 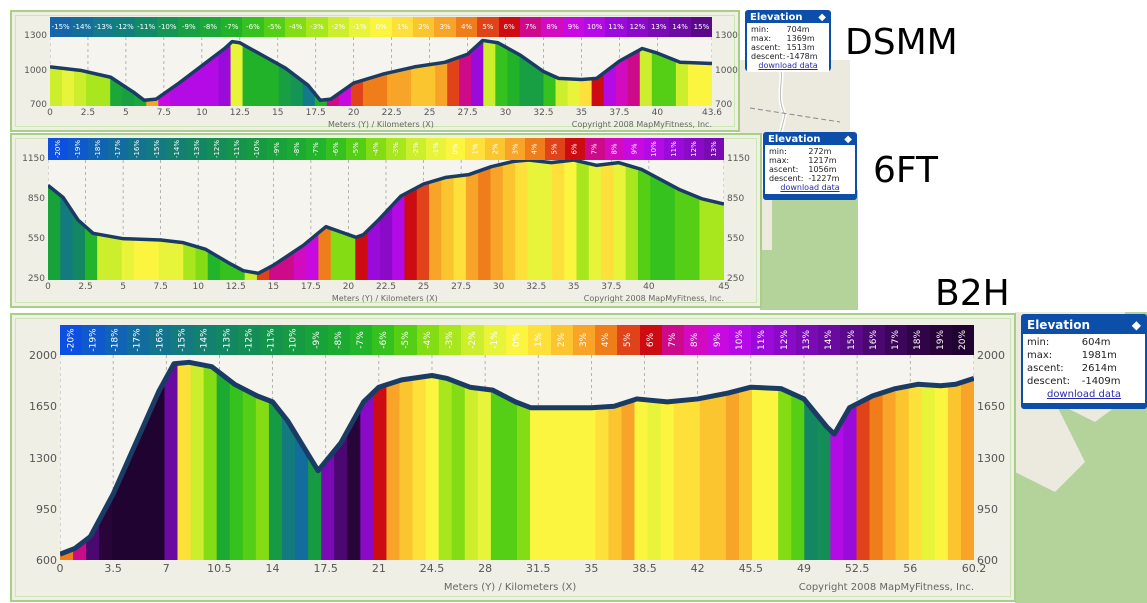 What do you see at coordinates (653, 298) in the screenshot?
I see `copyright-text: Copyright 2008 MapMyFitness, Inc.` at bounding box center [653, 298].